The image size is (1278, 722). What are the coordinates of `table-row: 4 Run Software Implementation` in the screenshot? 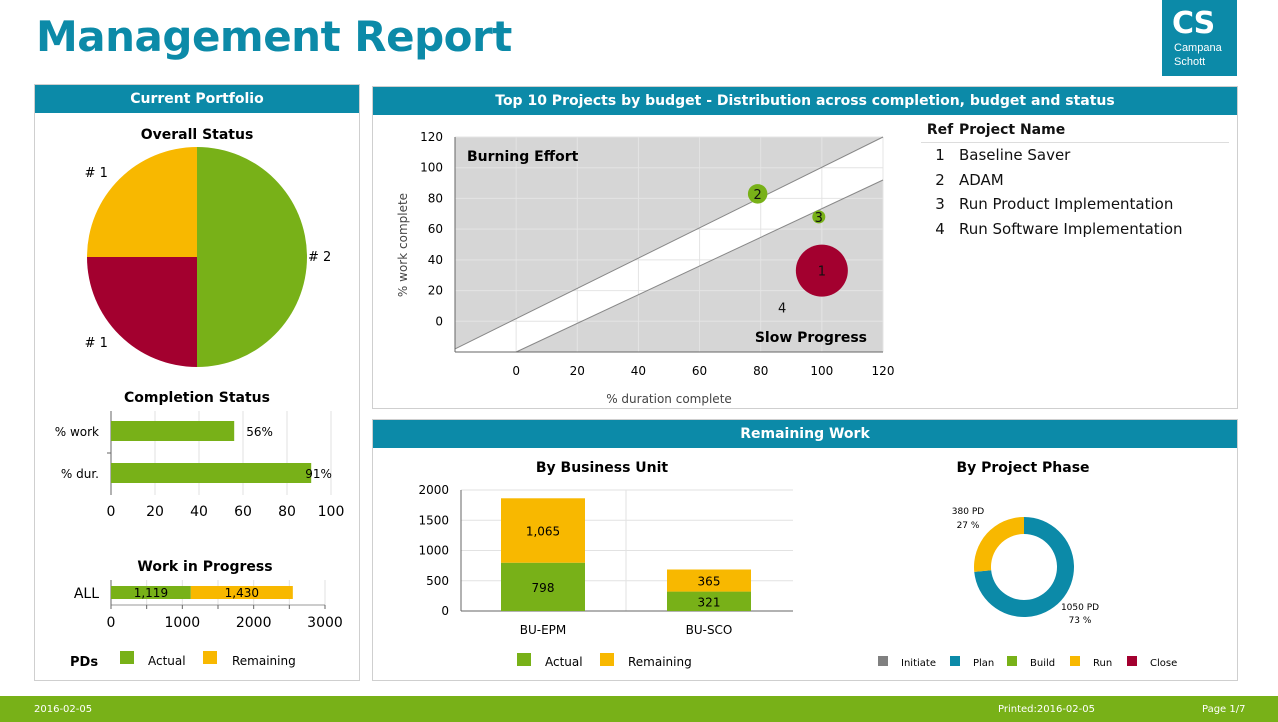 It's located at (1075, 229).